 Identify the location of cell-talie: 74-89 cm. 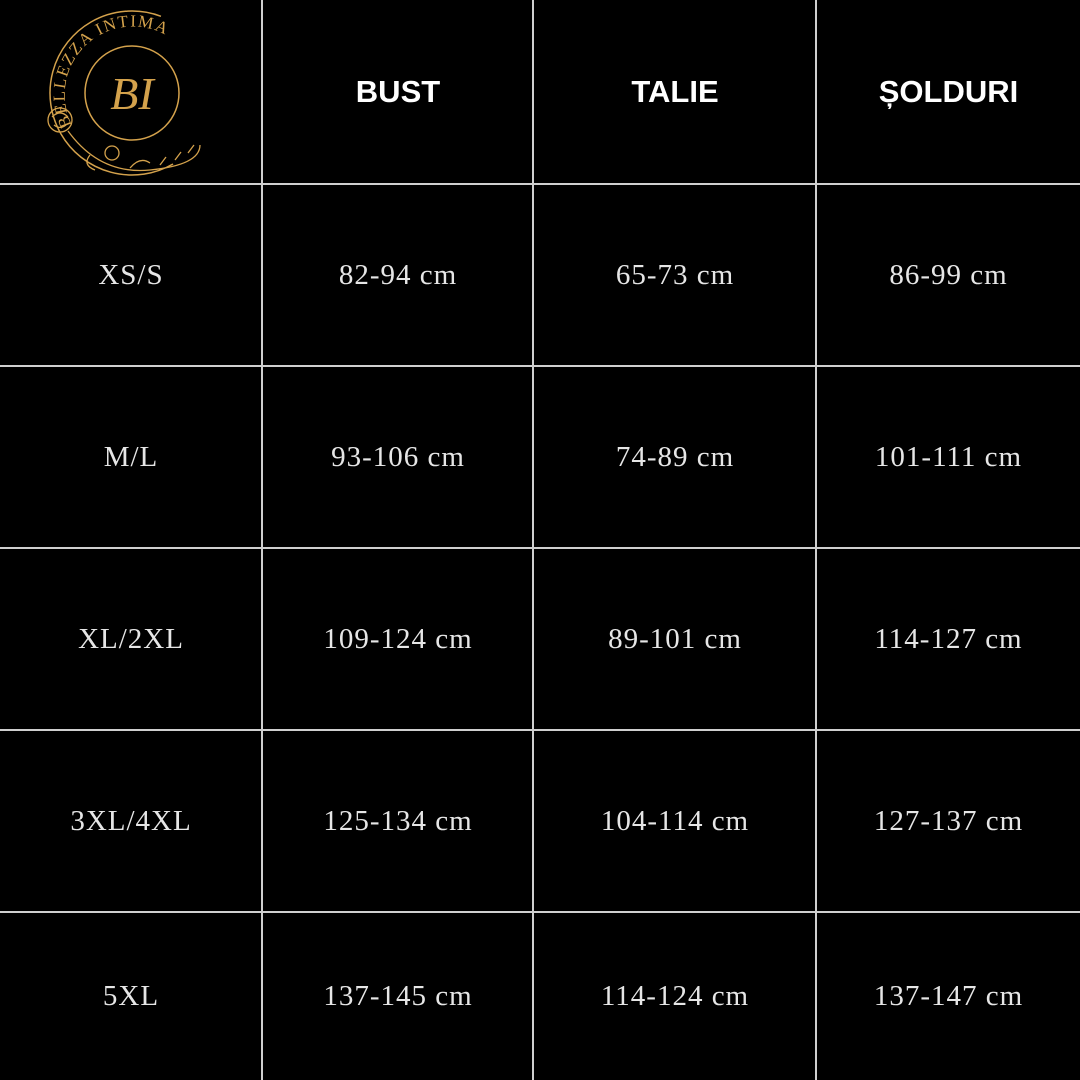
(675, 457).